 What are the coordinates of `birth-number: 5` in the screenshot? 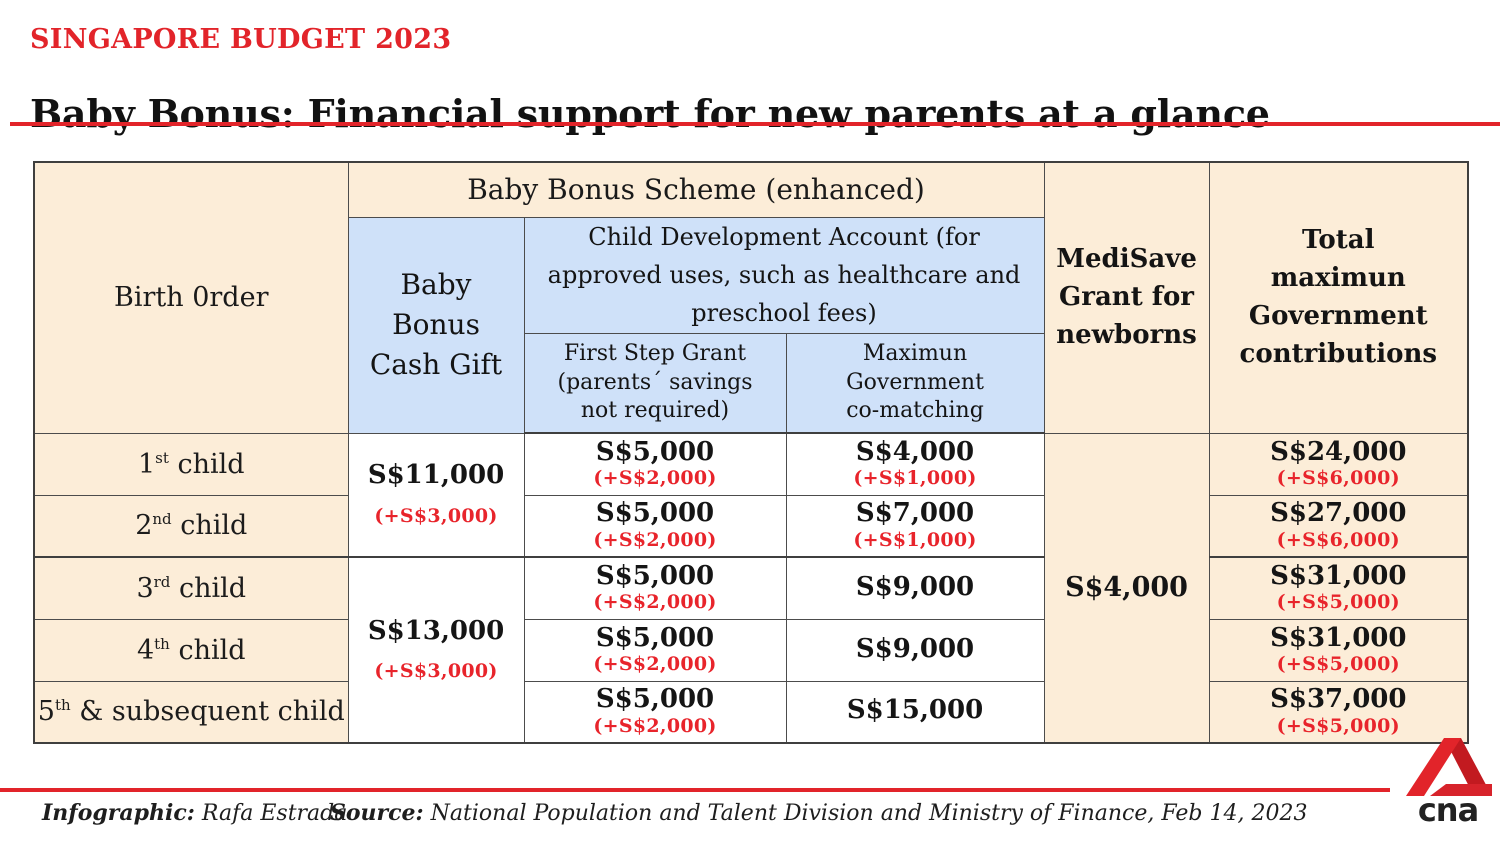 It's located at (46, 712).